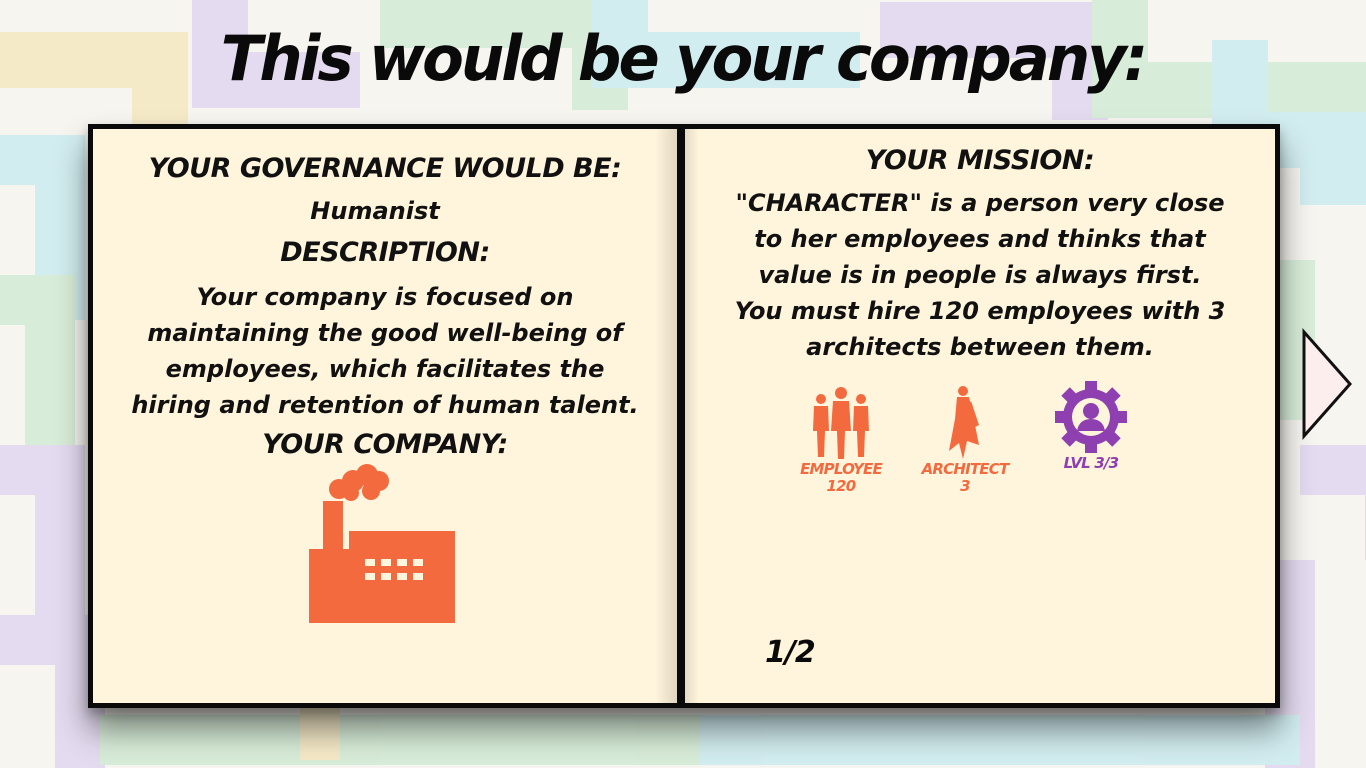  What do you see at coordinates (385, 297) in the screenshot?
I see `description-line-1: Your company is focused on` at bounding box center [385, 297].